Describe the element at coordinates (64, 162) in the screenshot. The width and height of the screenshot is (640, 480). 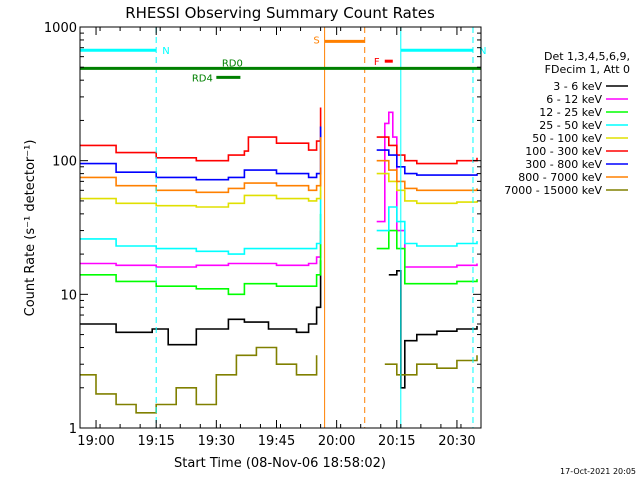
I see `y-tick-label-2: 100` at that location.